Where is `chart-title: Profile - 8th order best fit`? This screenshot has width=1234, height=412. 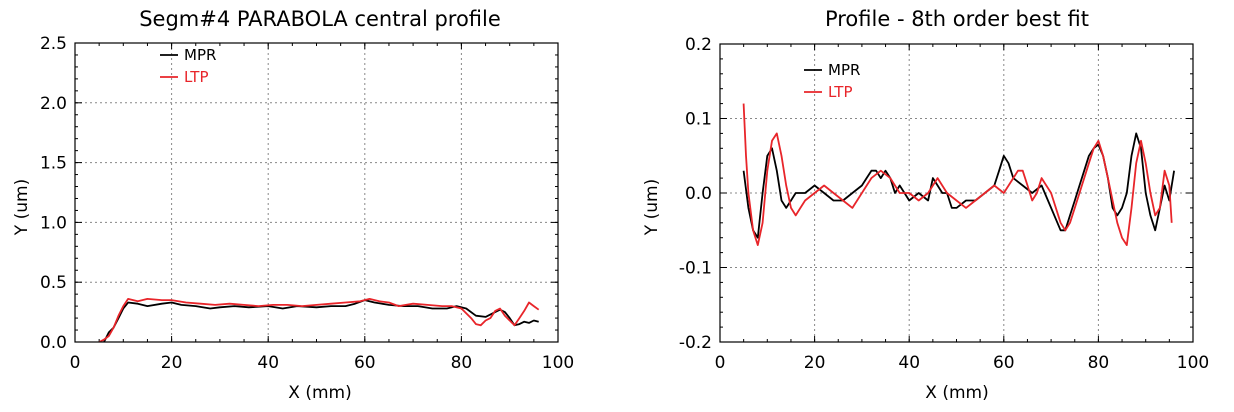
chart-title: Profile - 8th order best fit is located at coordinates (957, 19).